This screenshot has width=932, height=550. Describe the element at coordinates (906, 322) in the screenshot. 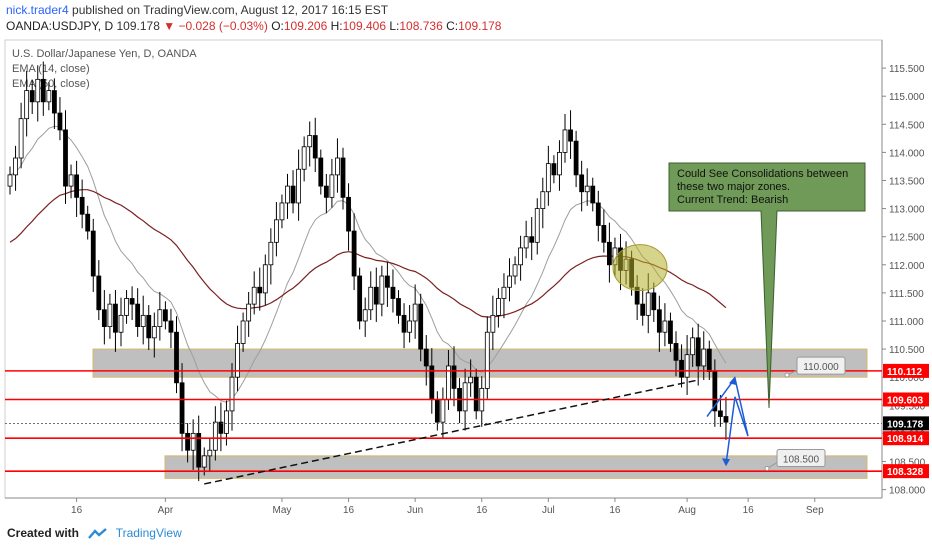

I see `y-tick-label: 111.000` at that location.